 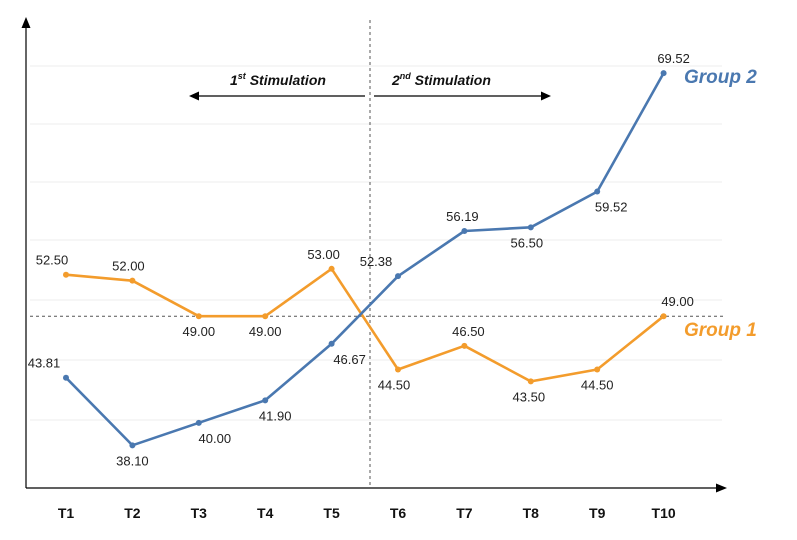 I want to click on first-stimulation-arrowhead, so click(x=194, y=96).